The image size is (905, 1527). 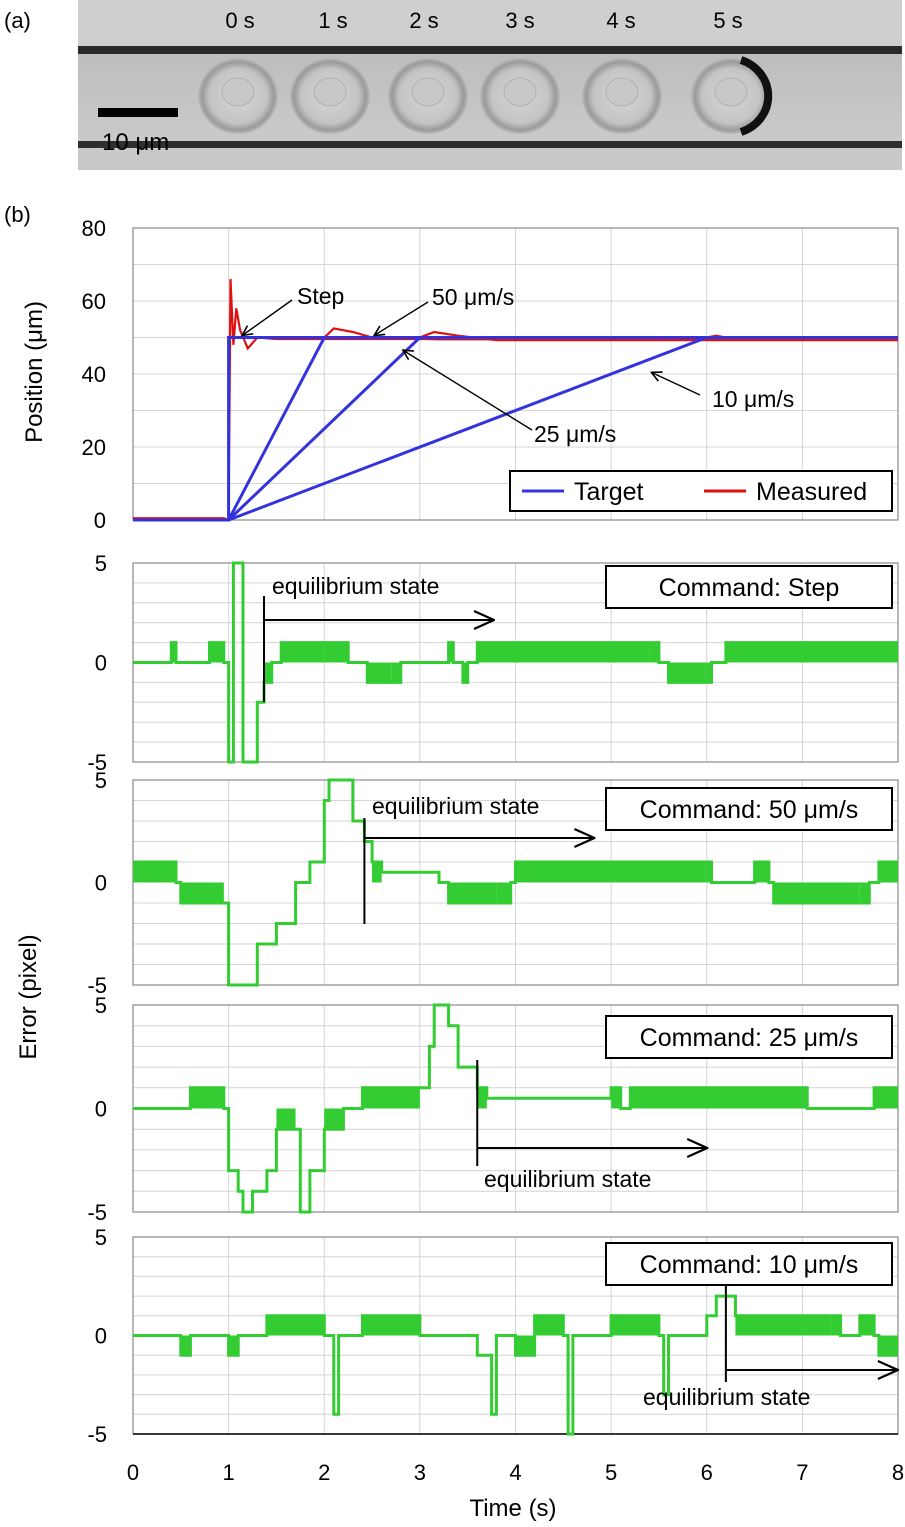 I want to click on y-tick-label: 60, so click(x=94, y=301).